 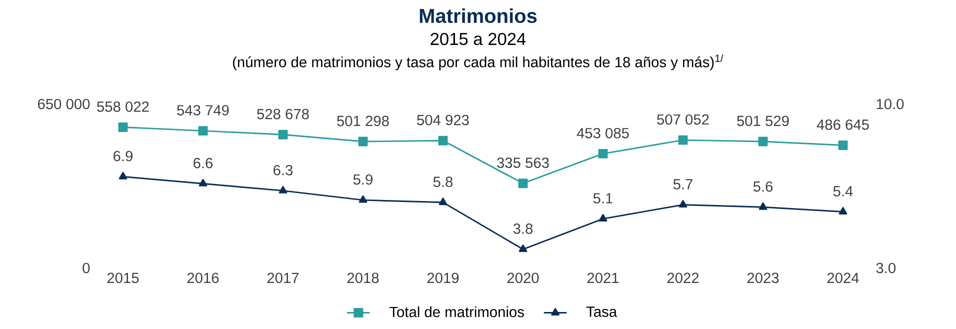 What do you see at coordinates (478, 62) in the screenshot?
I see `text: (número de matrimonios y tasa por cada mil habitantes de 18 años y más)$^{1/}$` at bounding box center [478, 62].